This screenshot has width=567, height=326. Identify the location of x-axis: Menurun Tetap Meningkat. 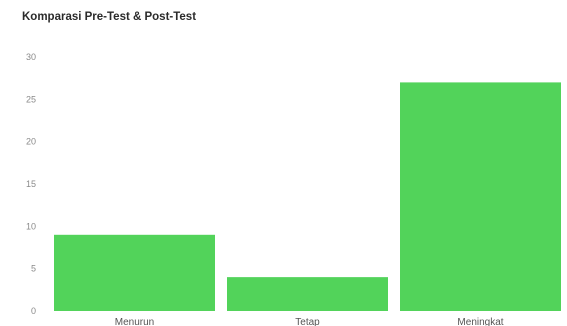
(309, 321).